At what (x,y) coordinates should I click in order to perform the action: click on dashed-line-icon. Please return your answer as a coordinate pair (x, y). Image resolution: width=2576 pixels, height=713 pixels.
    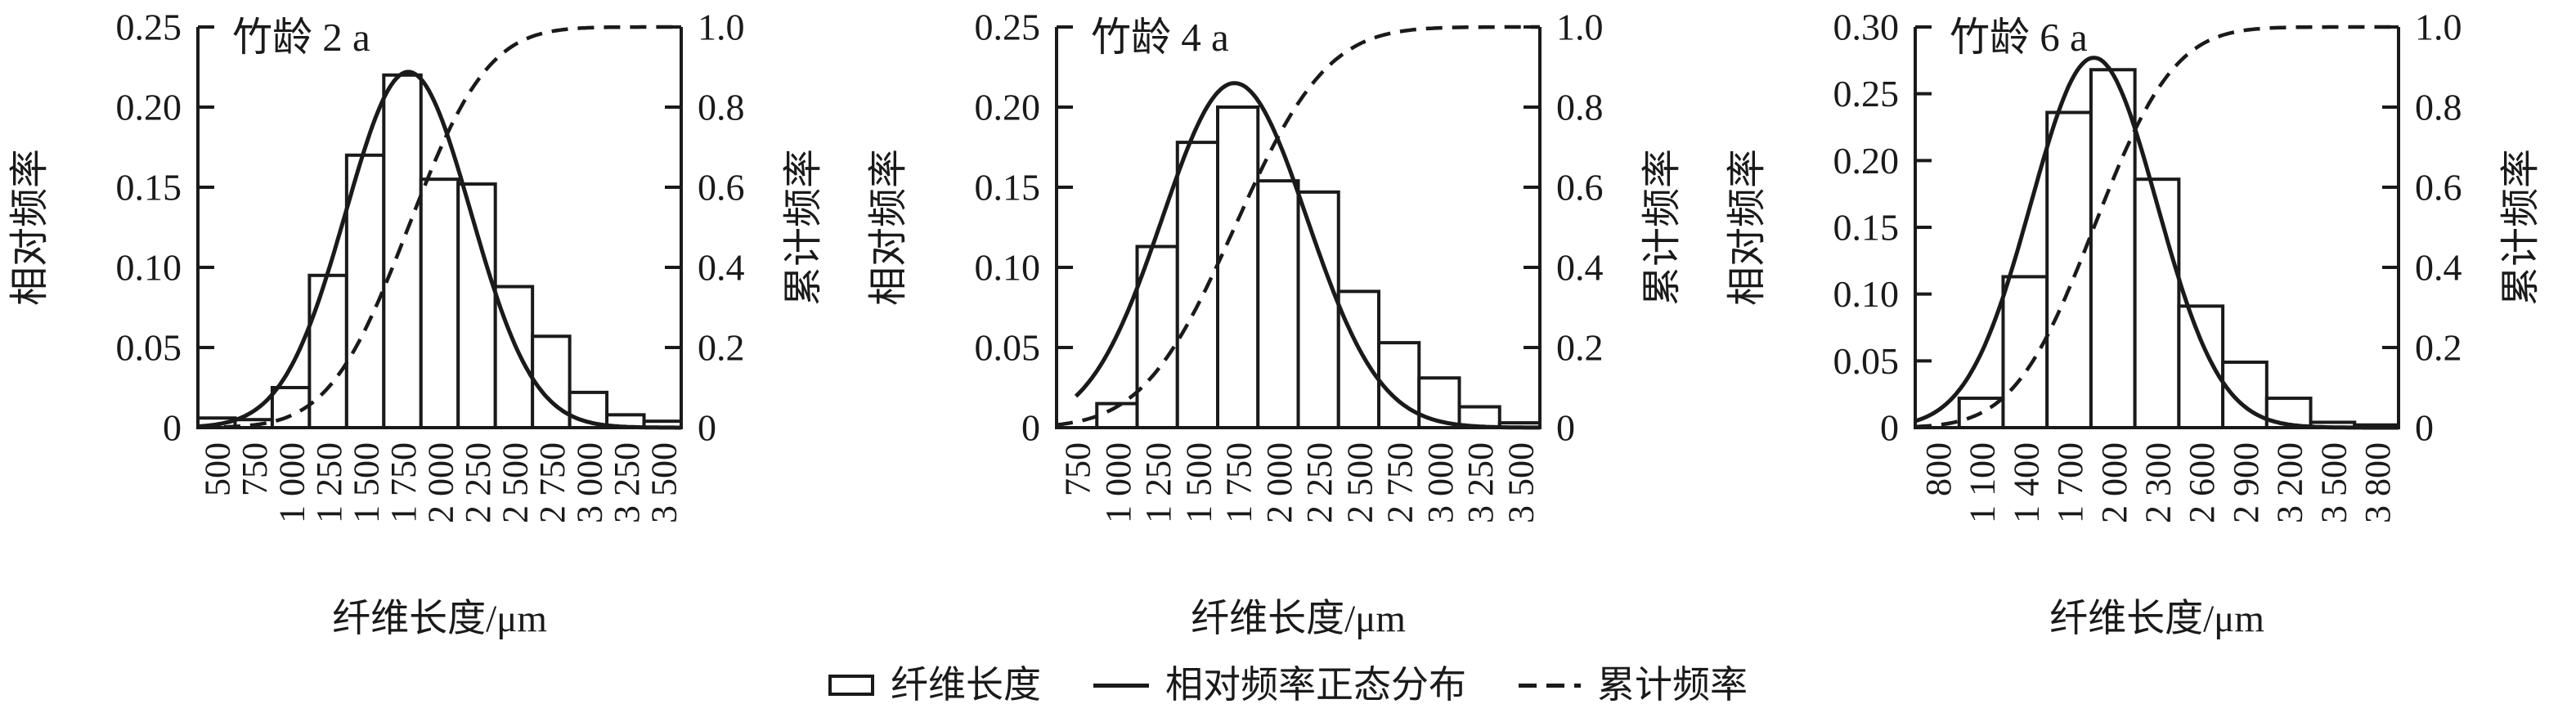
    Looking at the image, I should click on (1550, 685).